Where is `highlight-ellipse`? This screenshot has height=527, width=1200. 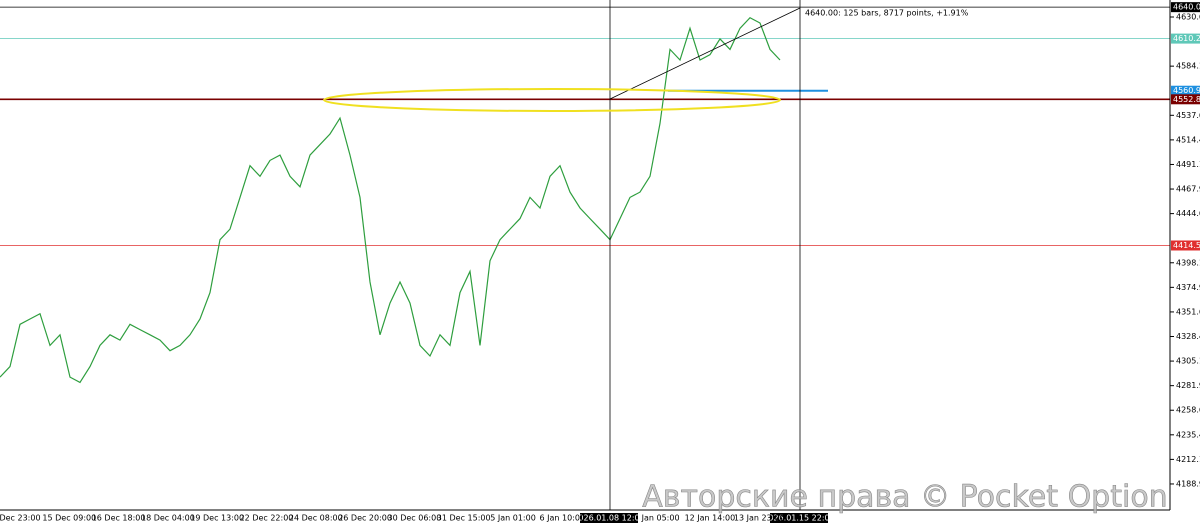 highlight-ellipse is located at coordinates (552, 100).